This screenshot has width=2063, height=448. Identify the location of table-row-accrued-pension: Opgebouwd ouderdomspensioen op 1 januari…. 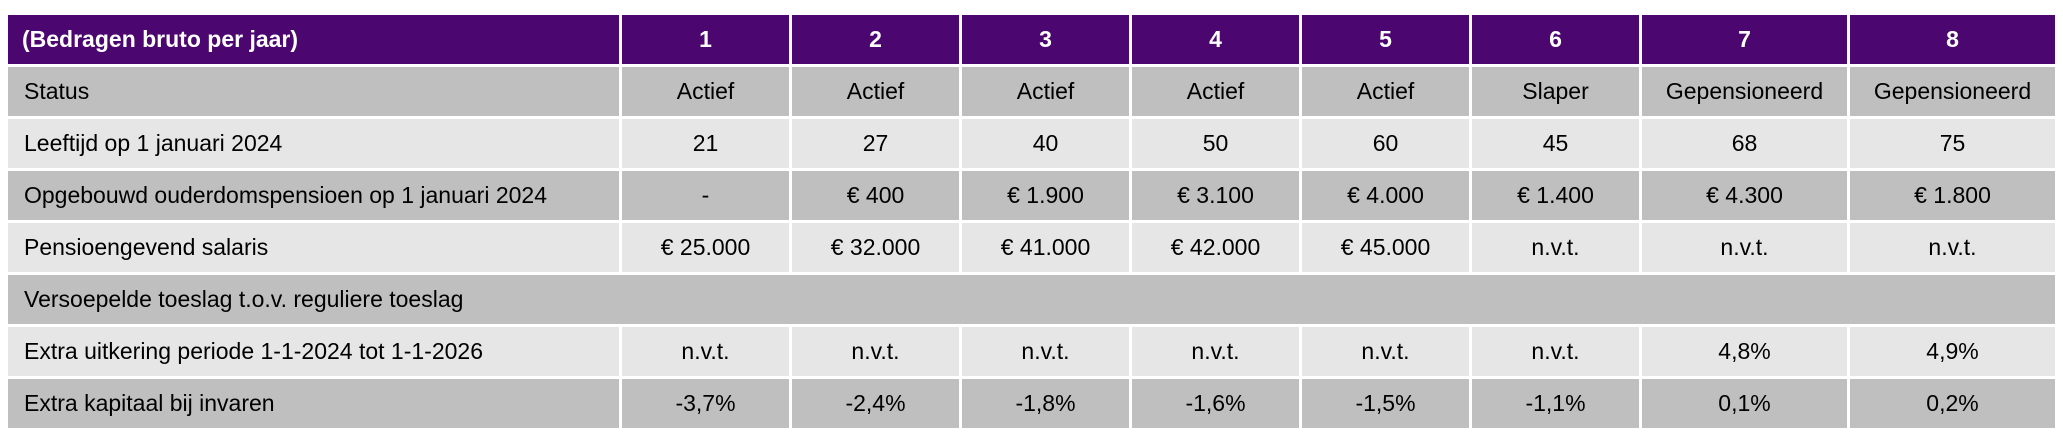
(1031, 195).